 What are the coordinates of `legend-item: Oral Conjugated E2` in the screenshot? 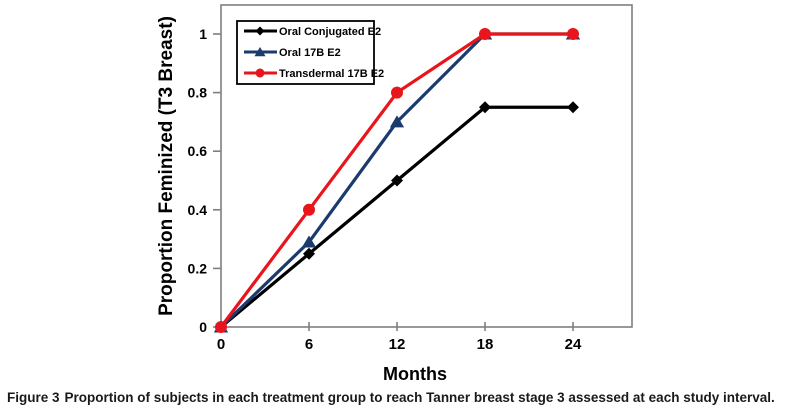 It's located at (312, 32).